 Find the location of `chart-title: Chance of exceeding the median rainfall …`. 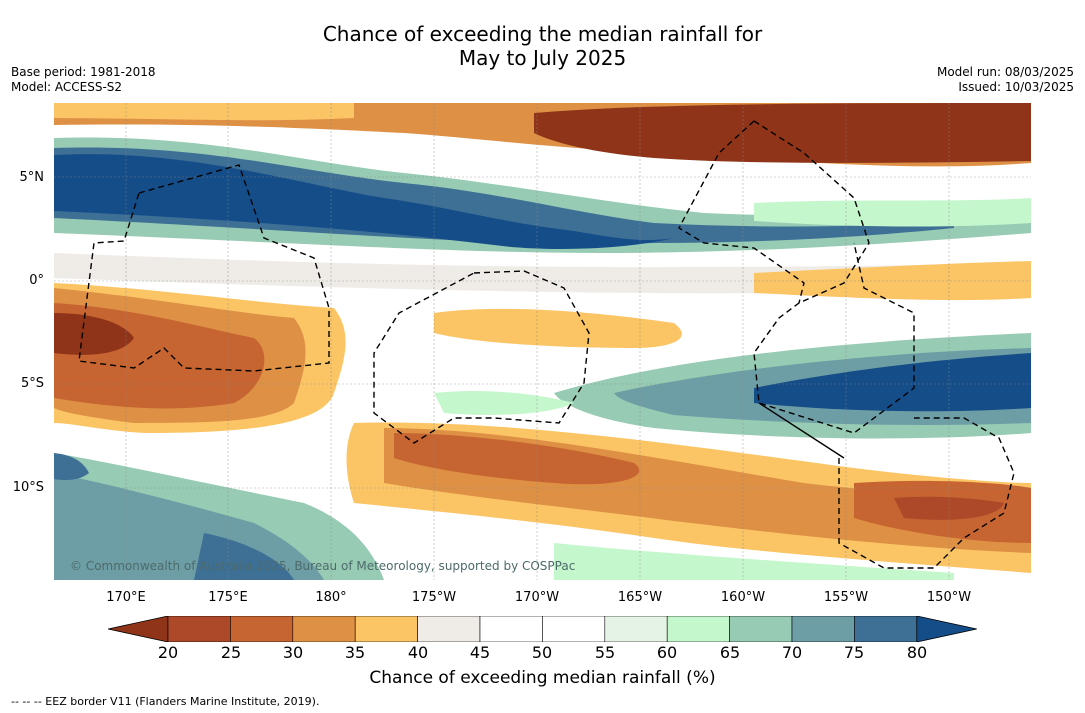

chart-title: Chance of exceeding the median rainfall … is located at coordinates (542, 46).